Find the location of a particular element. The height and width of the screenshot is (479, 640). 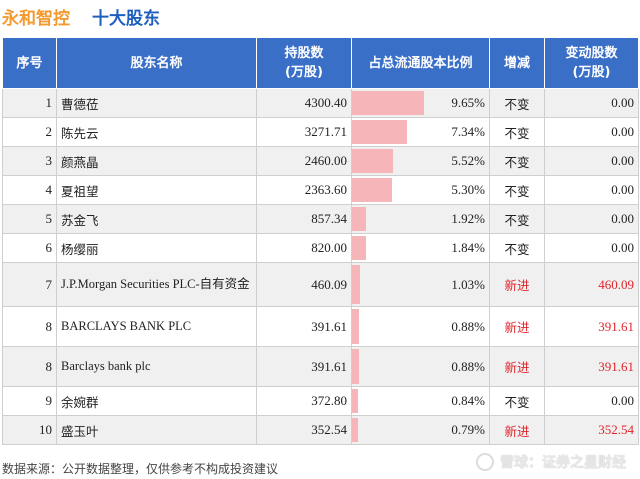

float-ratio-cell: 5.52% is located at coordinates (420, 161).